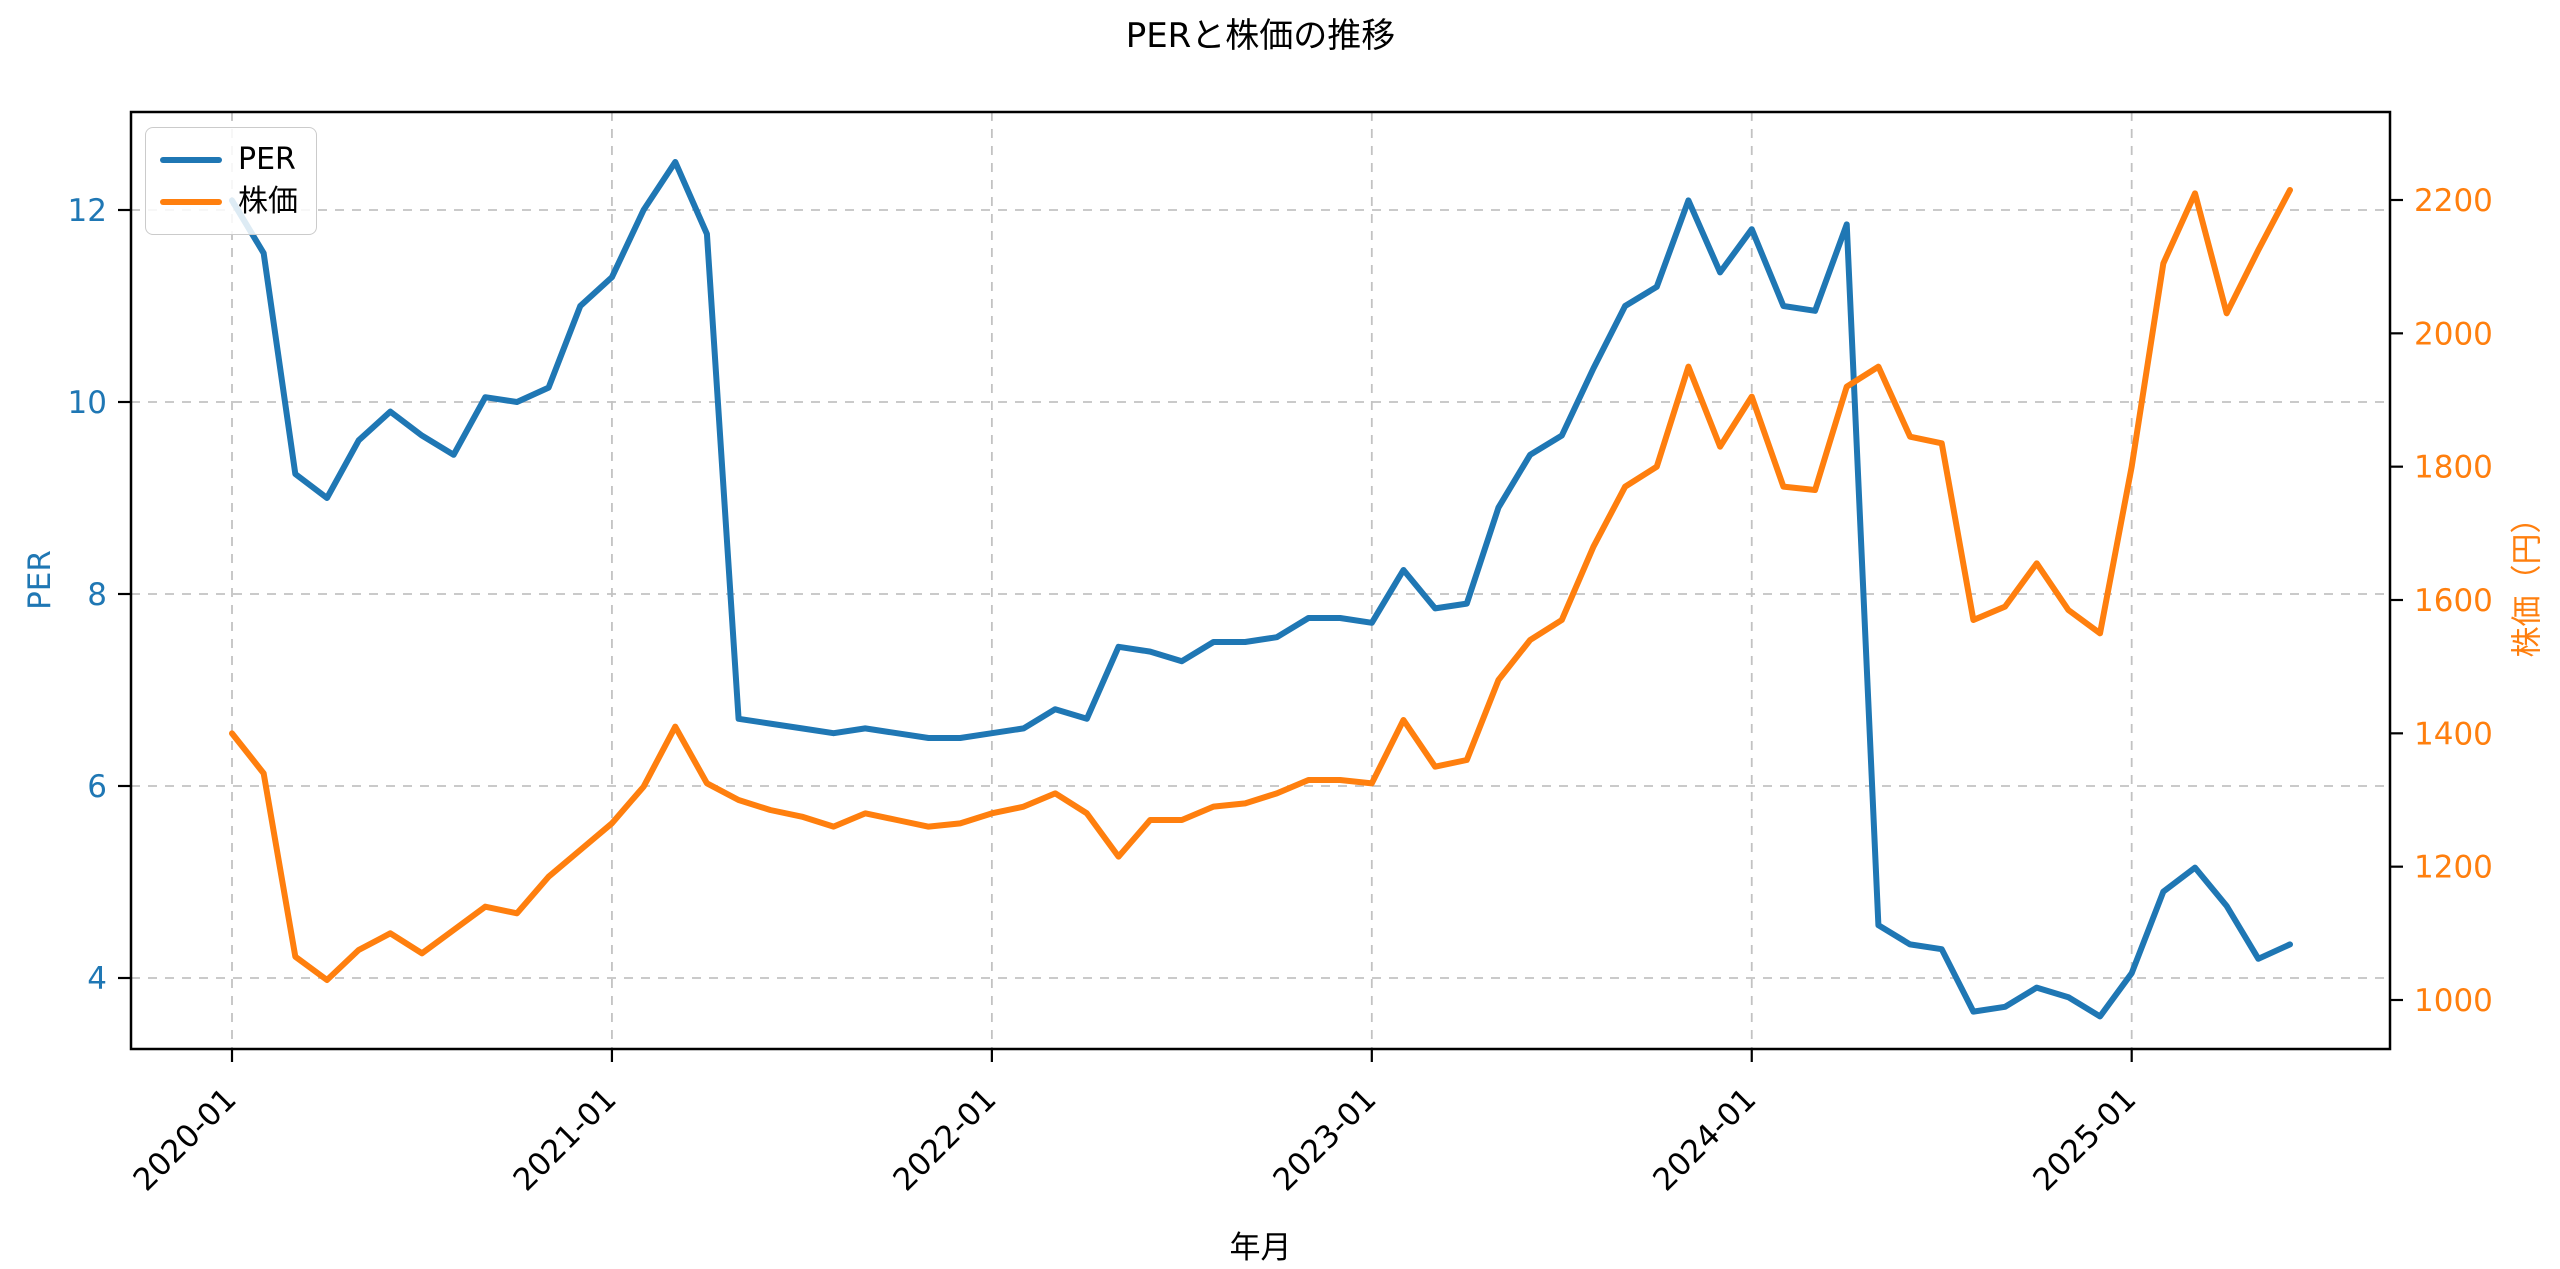  Describe the element at coordinates (191, 202) in the screenshot. I see `stock-line-swatch` at that location.